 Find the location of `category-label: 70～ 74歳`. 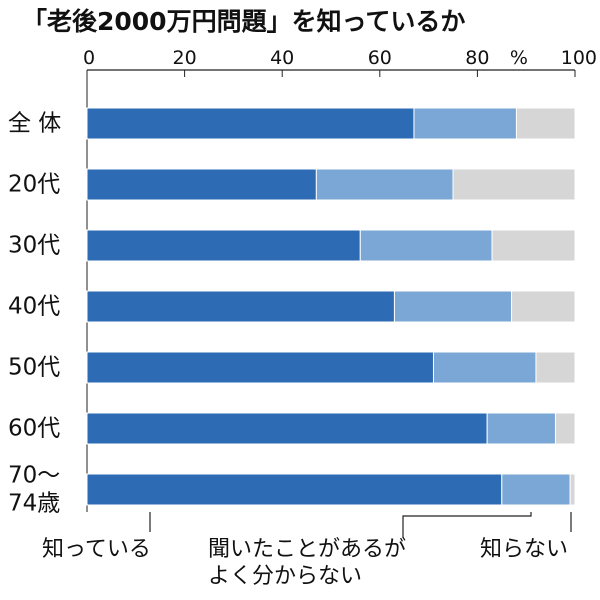

category-label: 70～ 74歳 is located at coordinates (34, 490).